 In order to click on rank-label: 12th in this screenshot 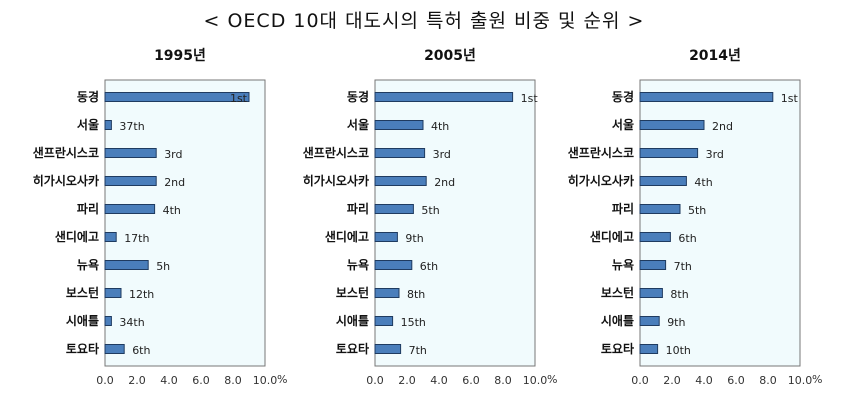, I will do `click(141, 294)`.